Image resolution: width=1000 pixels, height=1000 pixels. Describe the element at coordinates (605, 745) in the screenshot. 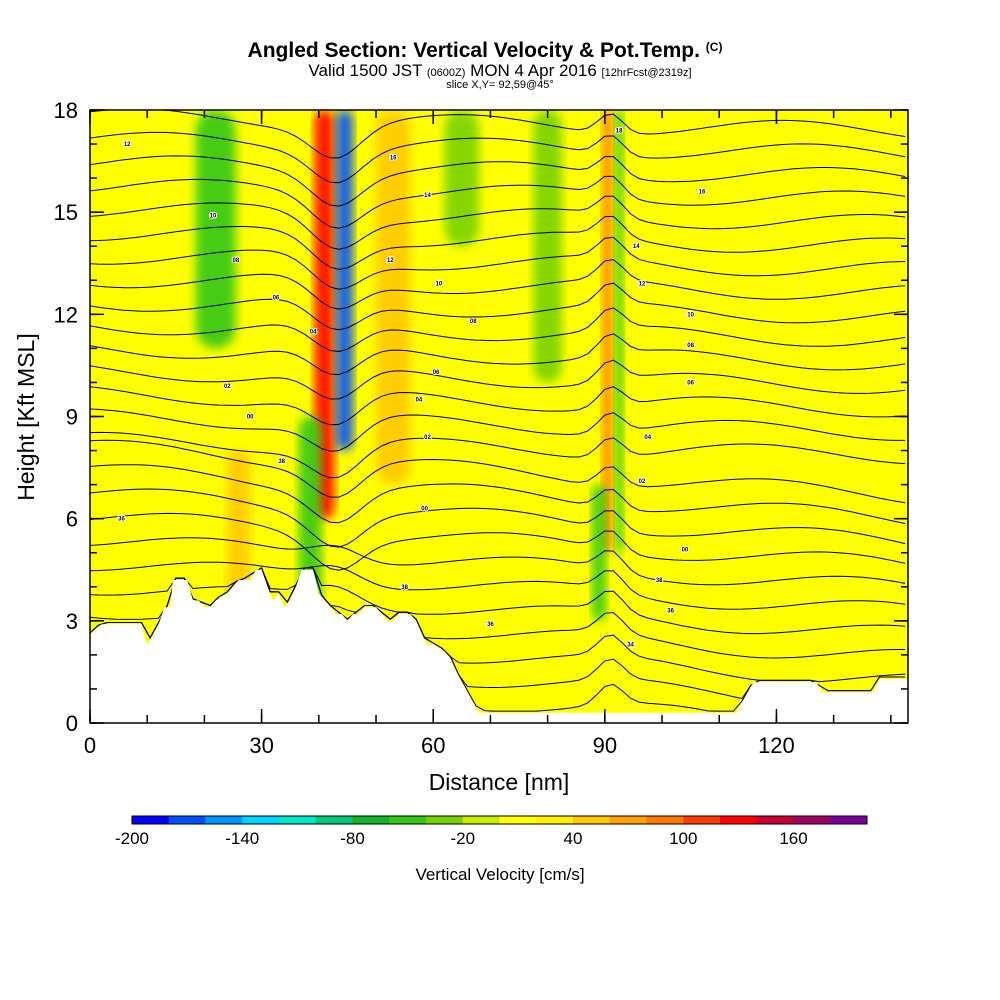

I see `x-tick-label: 90` at that location.